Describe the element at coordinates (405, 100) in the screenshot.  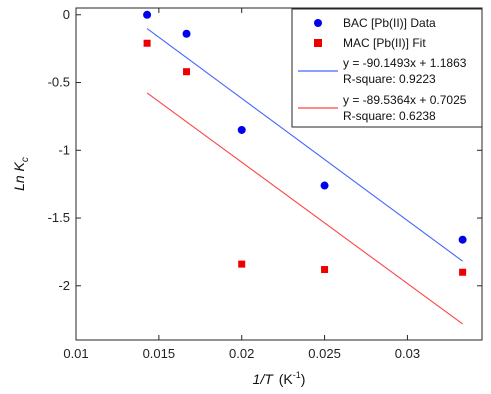
I see `legend-fit2-equation: y = -89.5364x + 0.7025` at that location.